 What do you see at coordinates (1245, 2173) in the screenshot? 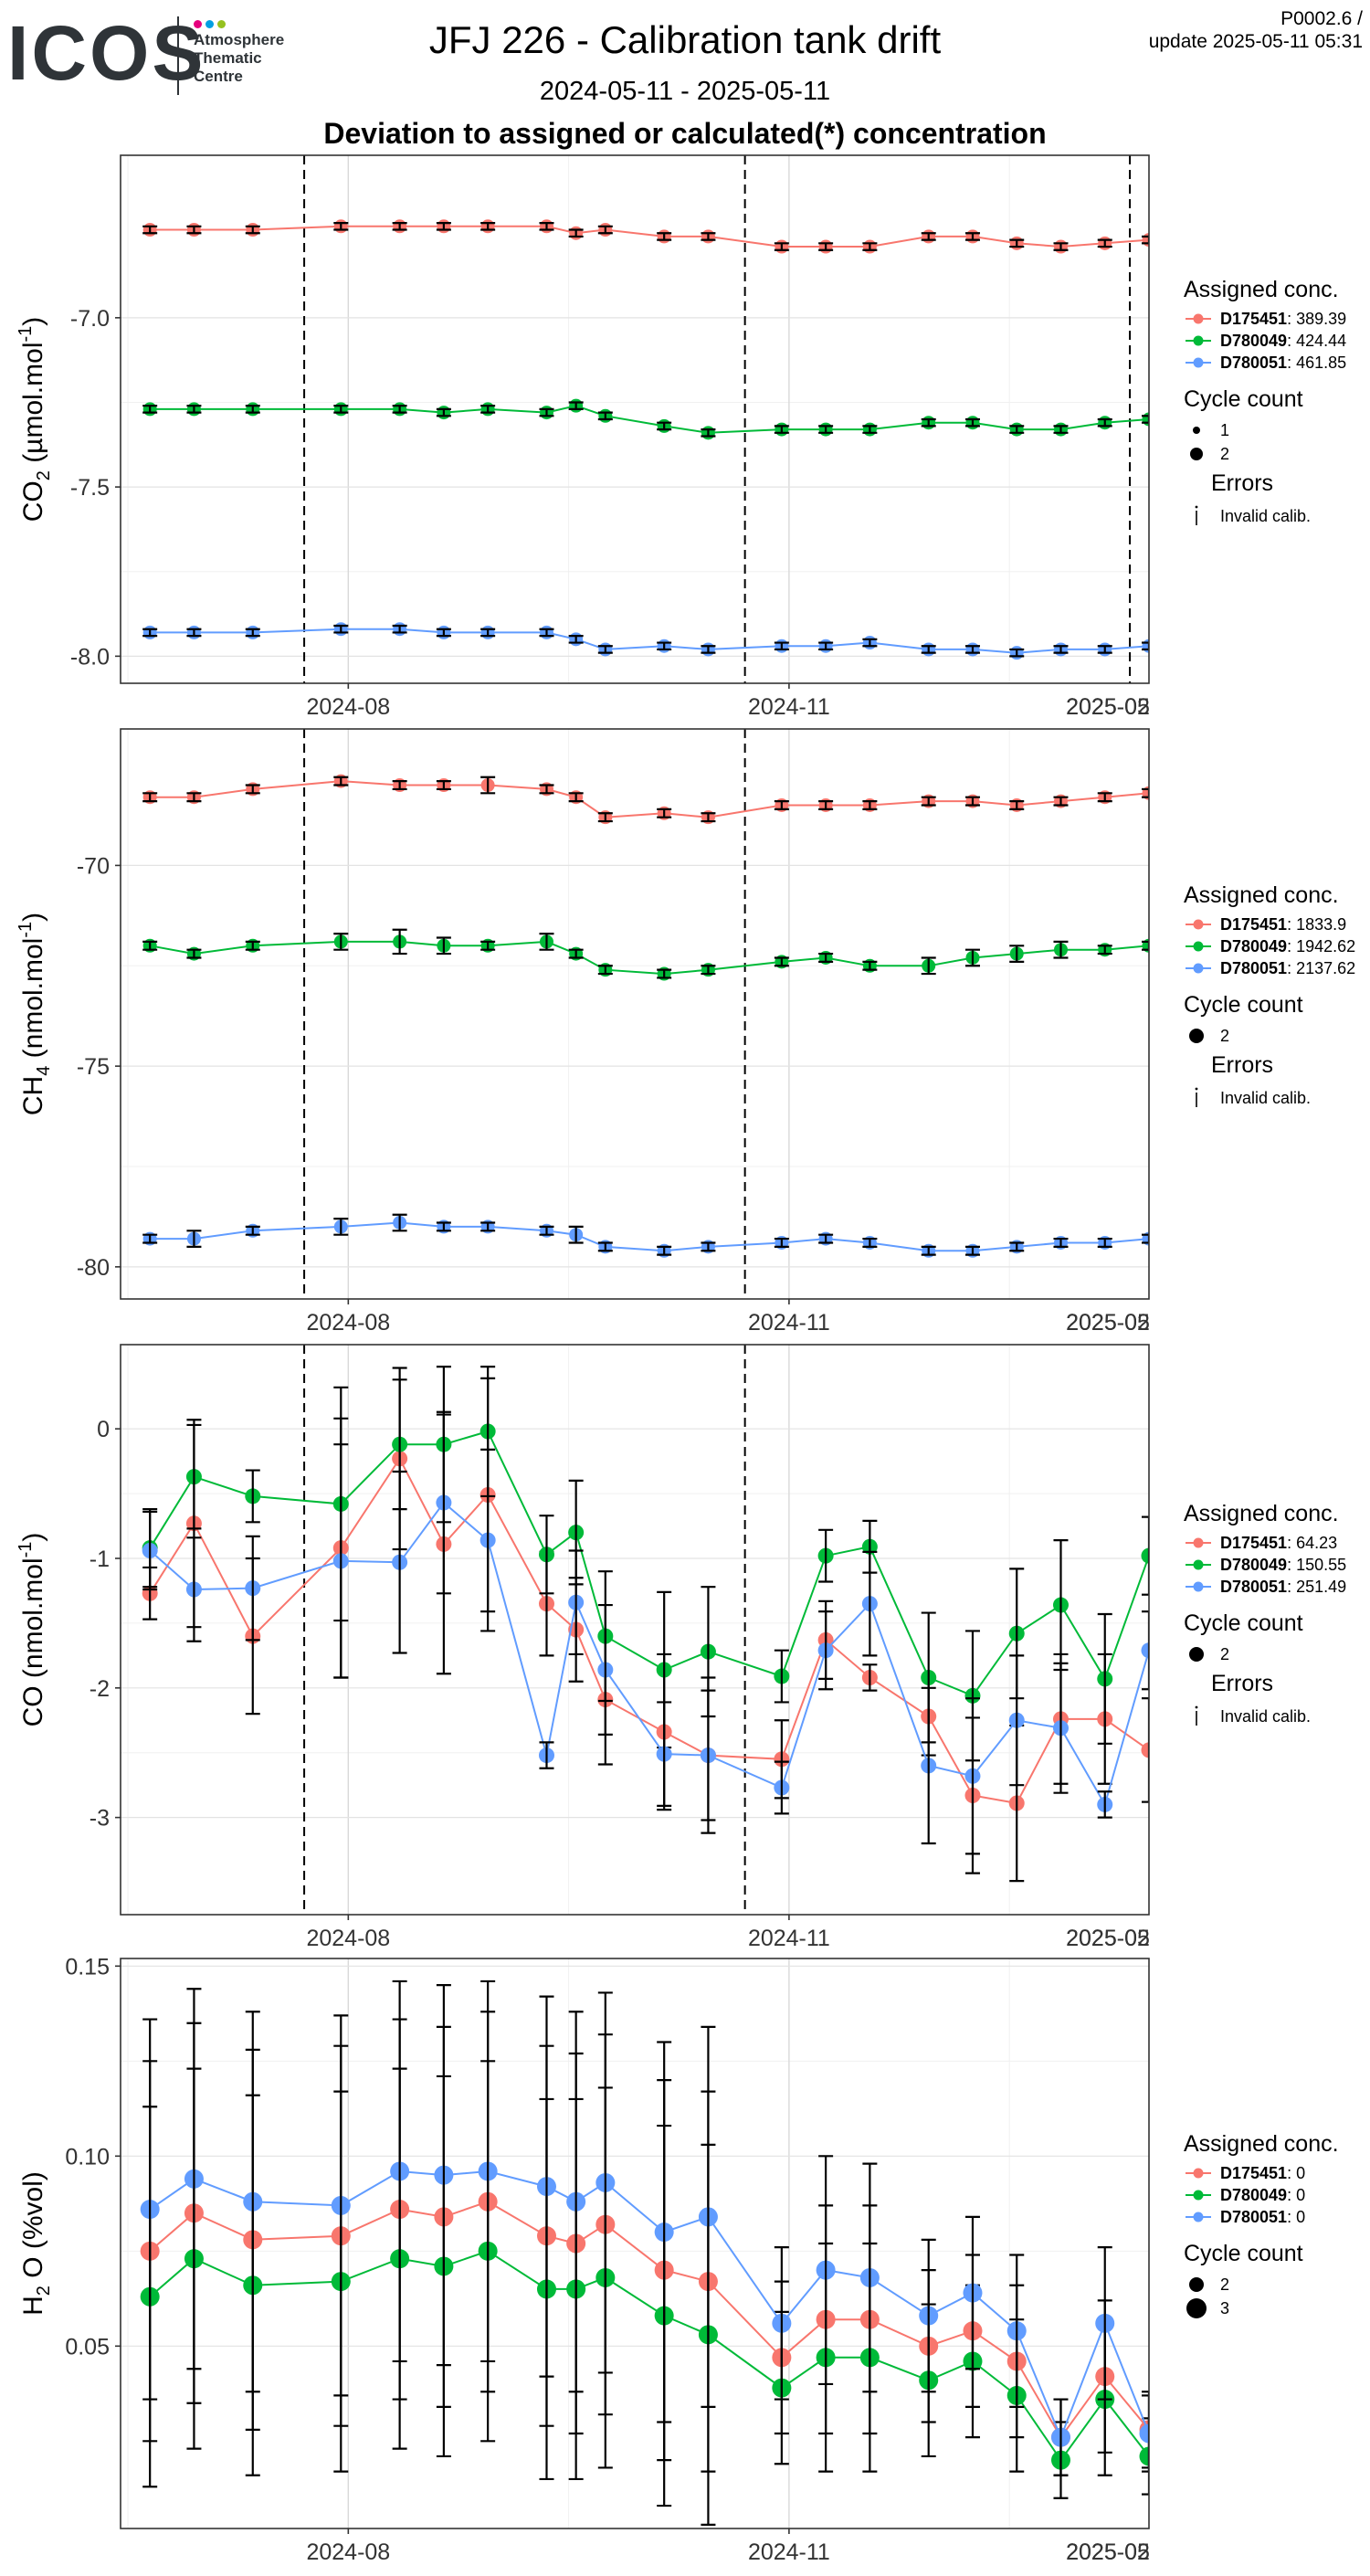
I see `legend-entry: D175451: 0` at bounding box center [1245, 2173].